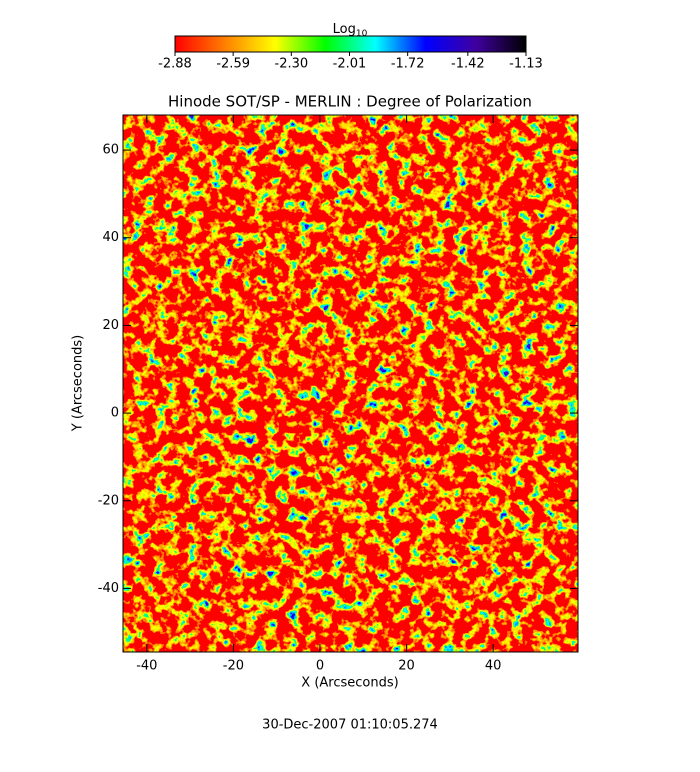 Image resolution: width=700 pixels, height=772 pixels. I want to click on y-tick-label: 0, so click(115, 413).